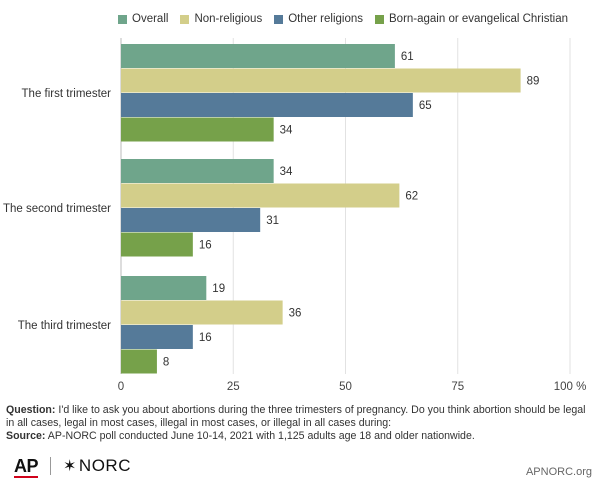 This screenshot has width=600, height=489. What do you see at coordinates (325, 19) in the screenshot?
I see `legend-label: Other religions` at bounding box center [325, 19].